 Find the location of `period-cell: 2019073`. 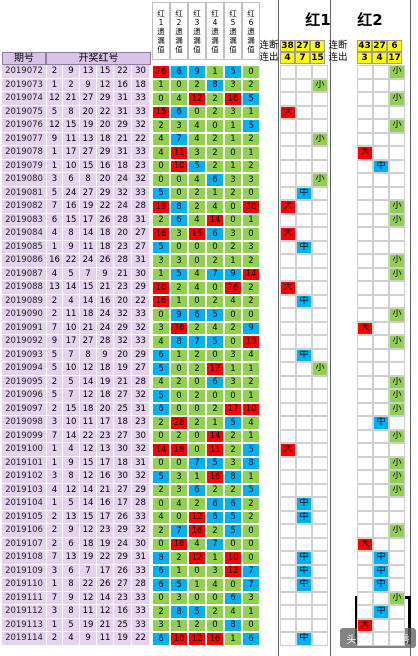

period-cell: 2019073 is located at coordinates (24, 85).